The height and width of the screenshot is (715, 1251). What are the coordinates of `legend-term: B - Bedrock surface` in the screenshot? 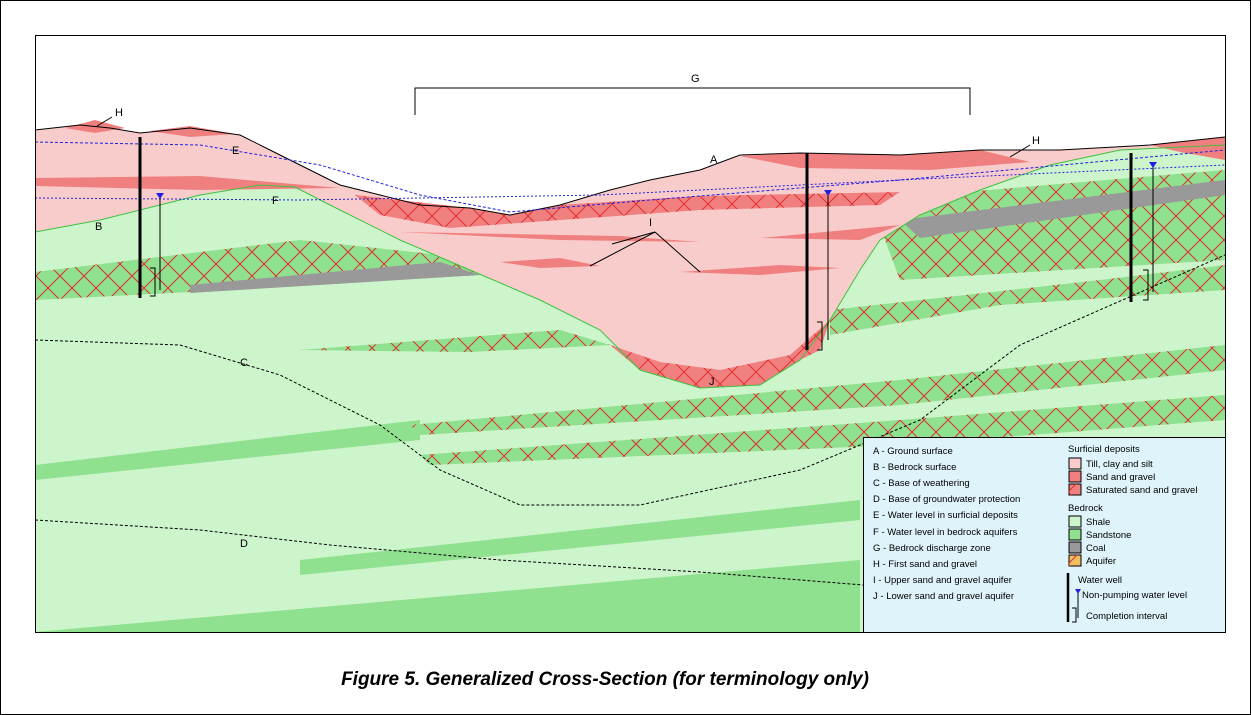 It's located at (914, 467).